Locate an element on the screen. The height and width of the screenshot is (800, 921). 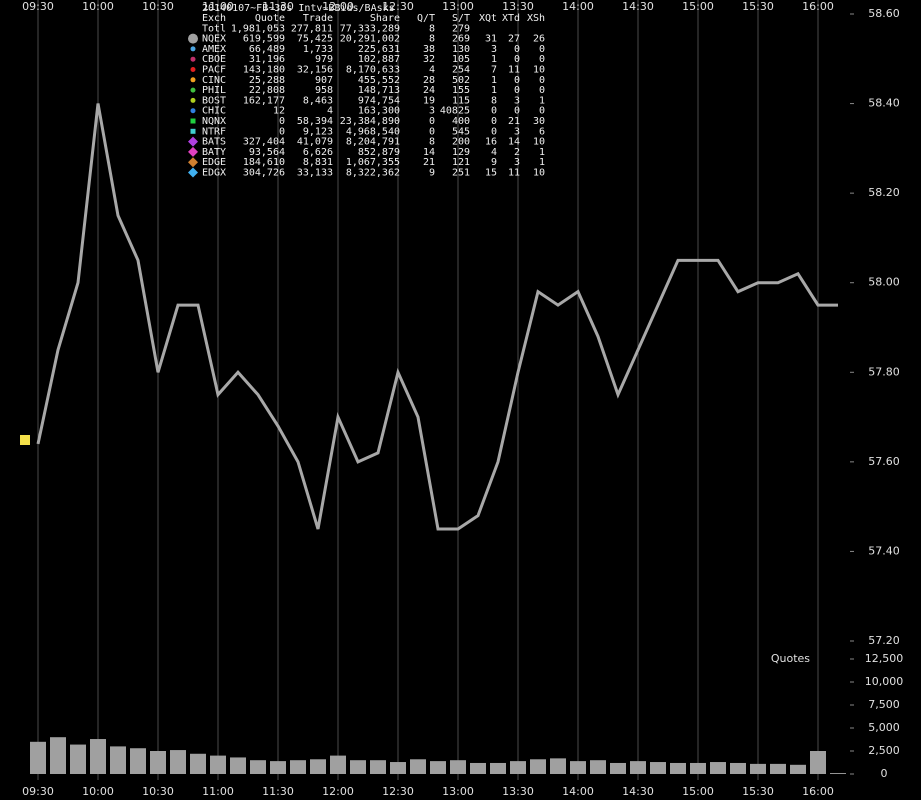
legend-cell: 907 is located at coordinates (324, 80).